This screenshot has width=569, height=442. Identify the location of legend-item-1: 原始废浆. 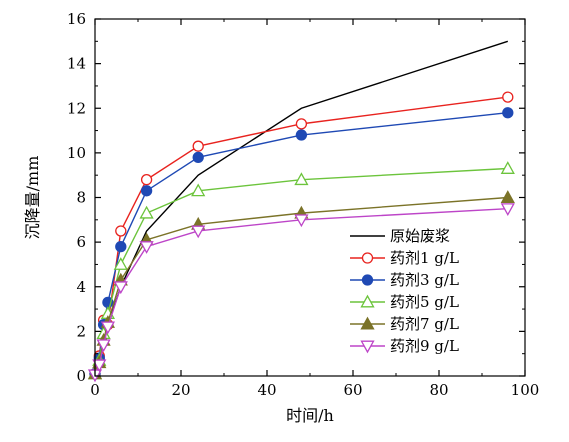
(400, 236).